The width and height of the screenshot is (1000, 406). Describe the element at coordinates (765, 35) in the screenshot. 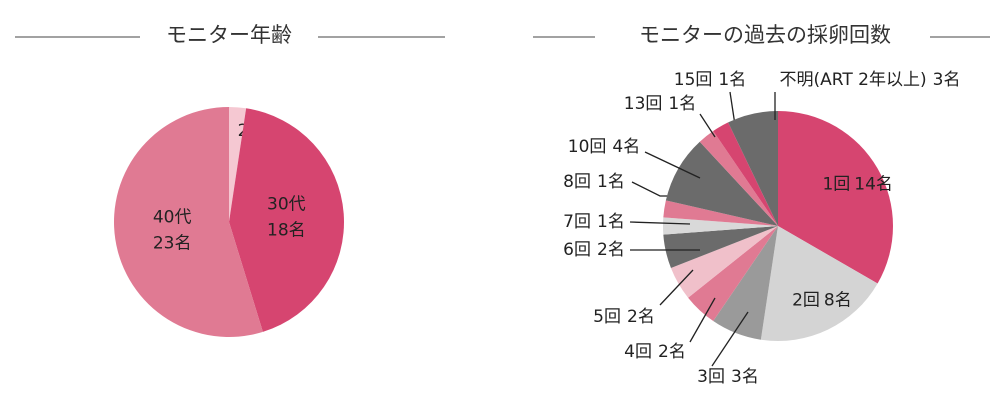

I see `chart-title: モニターの過去の採卵回数` at that location.